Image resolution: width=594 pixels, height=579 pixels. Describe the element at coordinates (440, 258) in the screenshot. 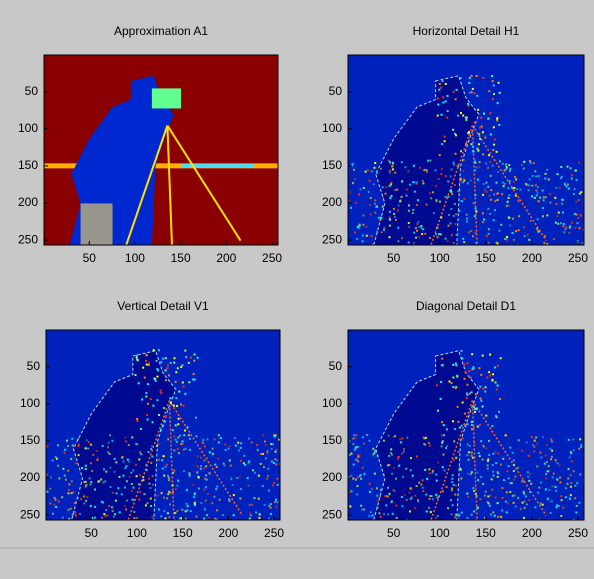

I see `x-tick-label: 100` at that location.